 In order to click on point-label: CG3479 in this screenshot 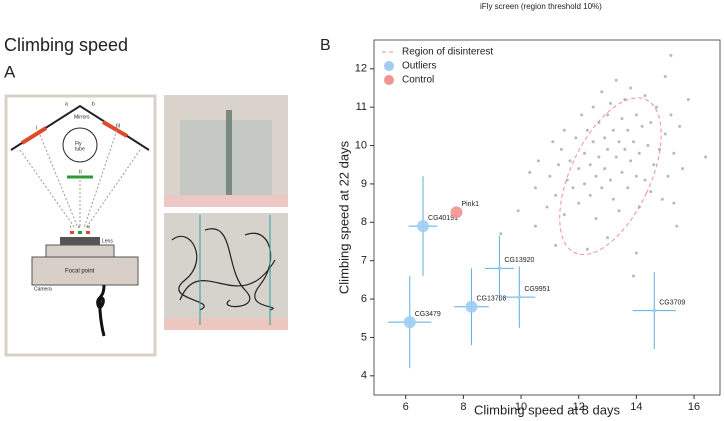, I will do `click(428, 314)`.